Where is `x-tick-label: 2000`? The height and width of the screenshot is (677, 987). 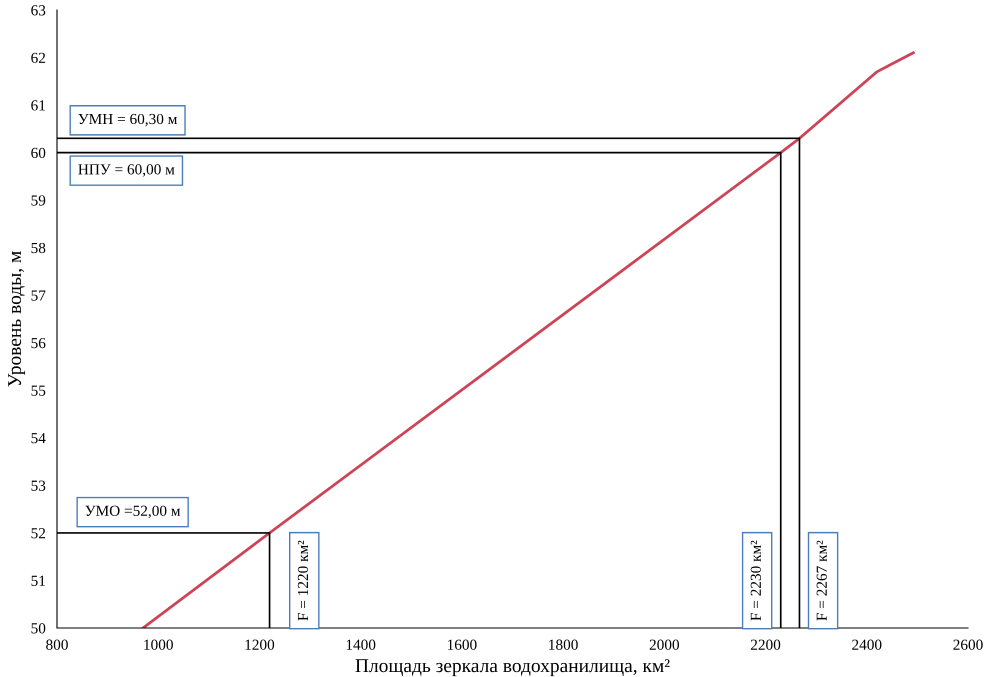
x-tick-label: 2000 is located at coordinates (665, 645).